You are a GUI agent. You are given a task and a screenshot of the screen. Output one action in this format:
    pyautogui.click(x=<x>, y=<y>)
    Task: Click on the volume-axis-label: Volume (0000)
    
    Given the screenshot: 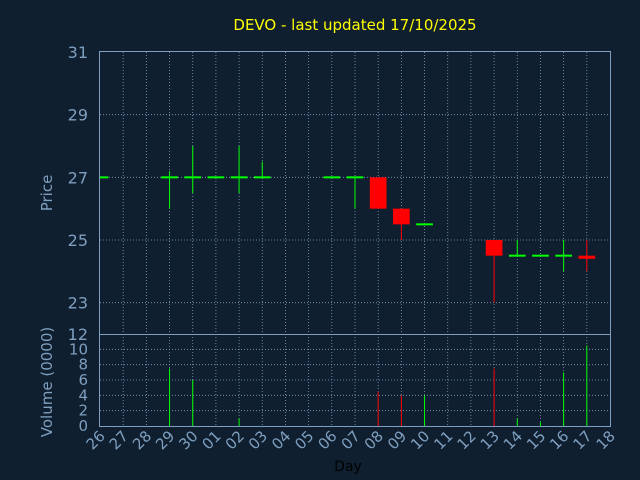 What is the action you would take?
    pyautogui.click(x=47, y=382)
    